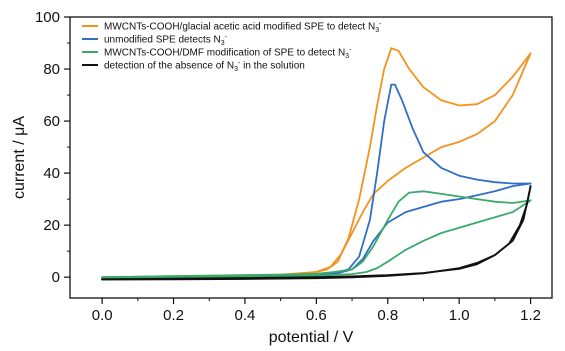 The image size is (565, 351). What do you see at coordinates (245, 315) in the screenshot?
I see `x-tick-label: 0.4` at bounding box center [245, 315].